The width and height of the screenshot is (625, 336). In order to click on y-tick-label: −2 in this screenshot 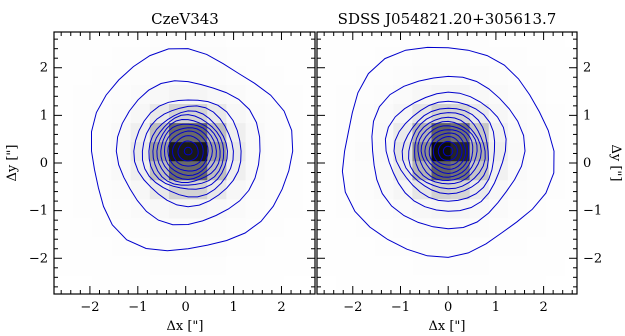, I will do `click(38, 258)`.